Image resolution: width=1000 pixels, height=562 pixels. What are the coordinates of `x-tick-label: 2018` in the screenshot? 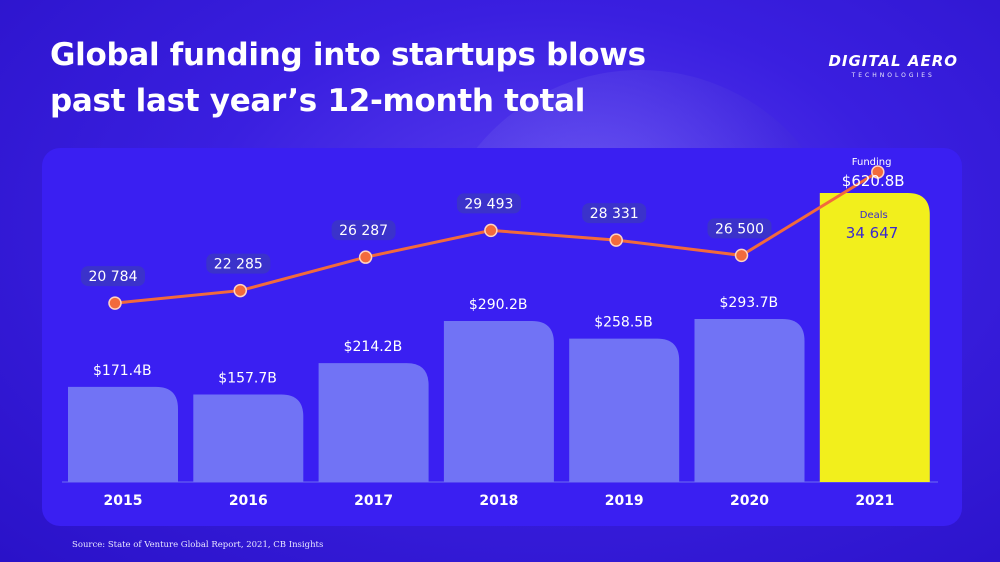 It's located at (498, 501).